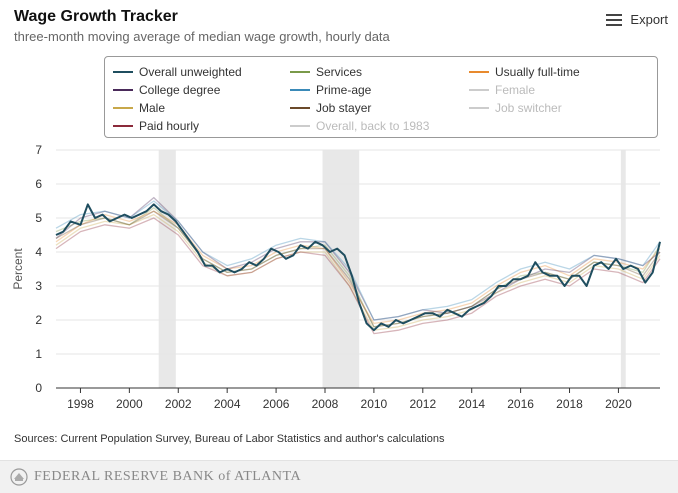  I want to click on legend-label: Usually full-time, so click(537, 72).